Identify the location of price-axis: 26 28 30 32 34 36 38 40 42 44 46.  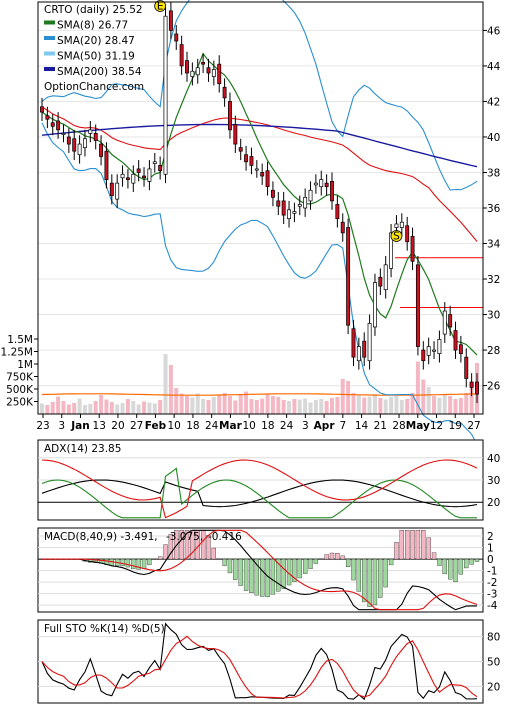
(492, 209).